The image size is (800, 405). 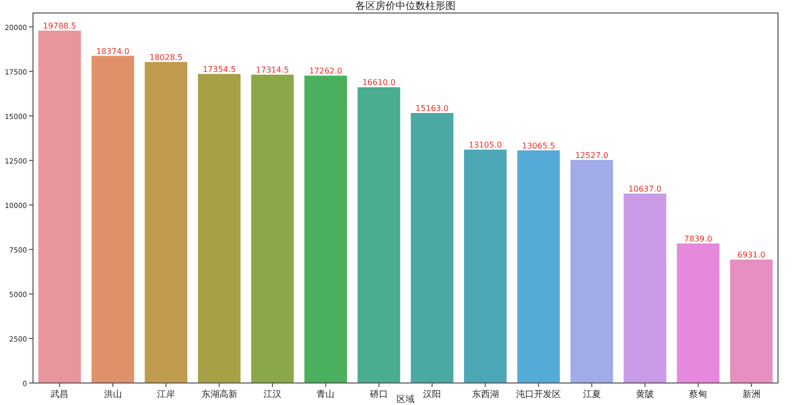 I want to click on x-tick-label: 青山, so click(x=325, y=394).